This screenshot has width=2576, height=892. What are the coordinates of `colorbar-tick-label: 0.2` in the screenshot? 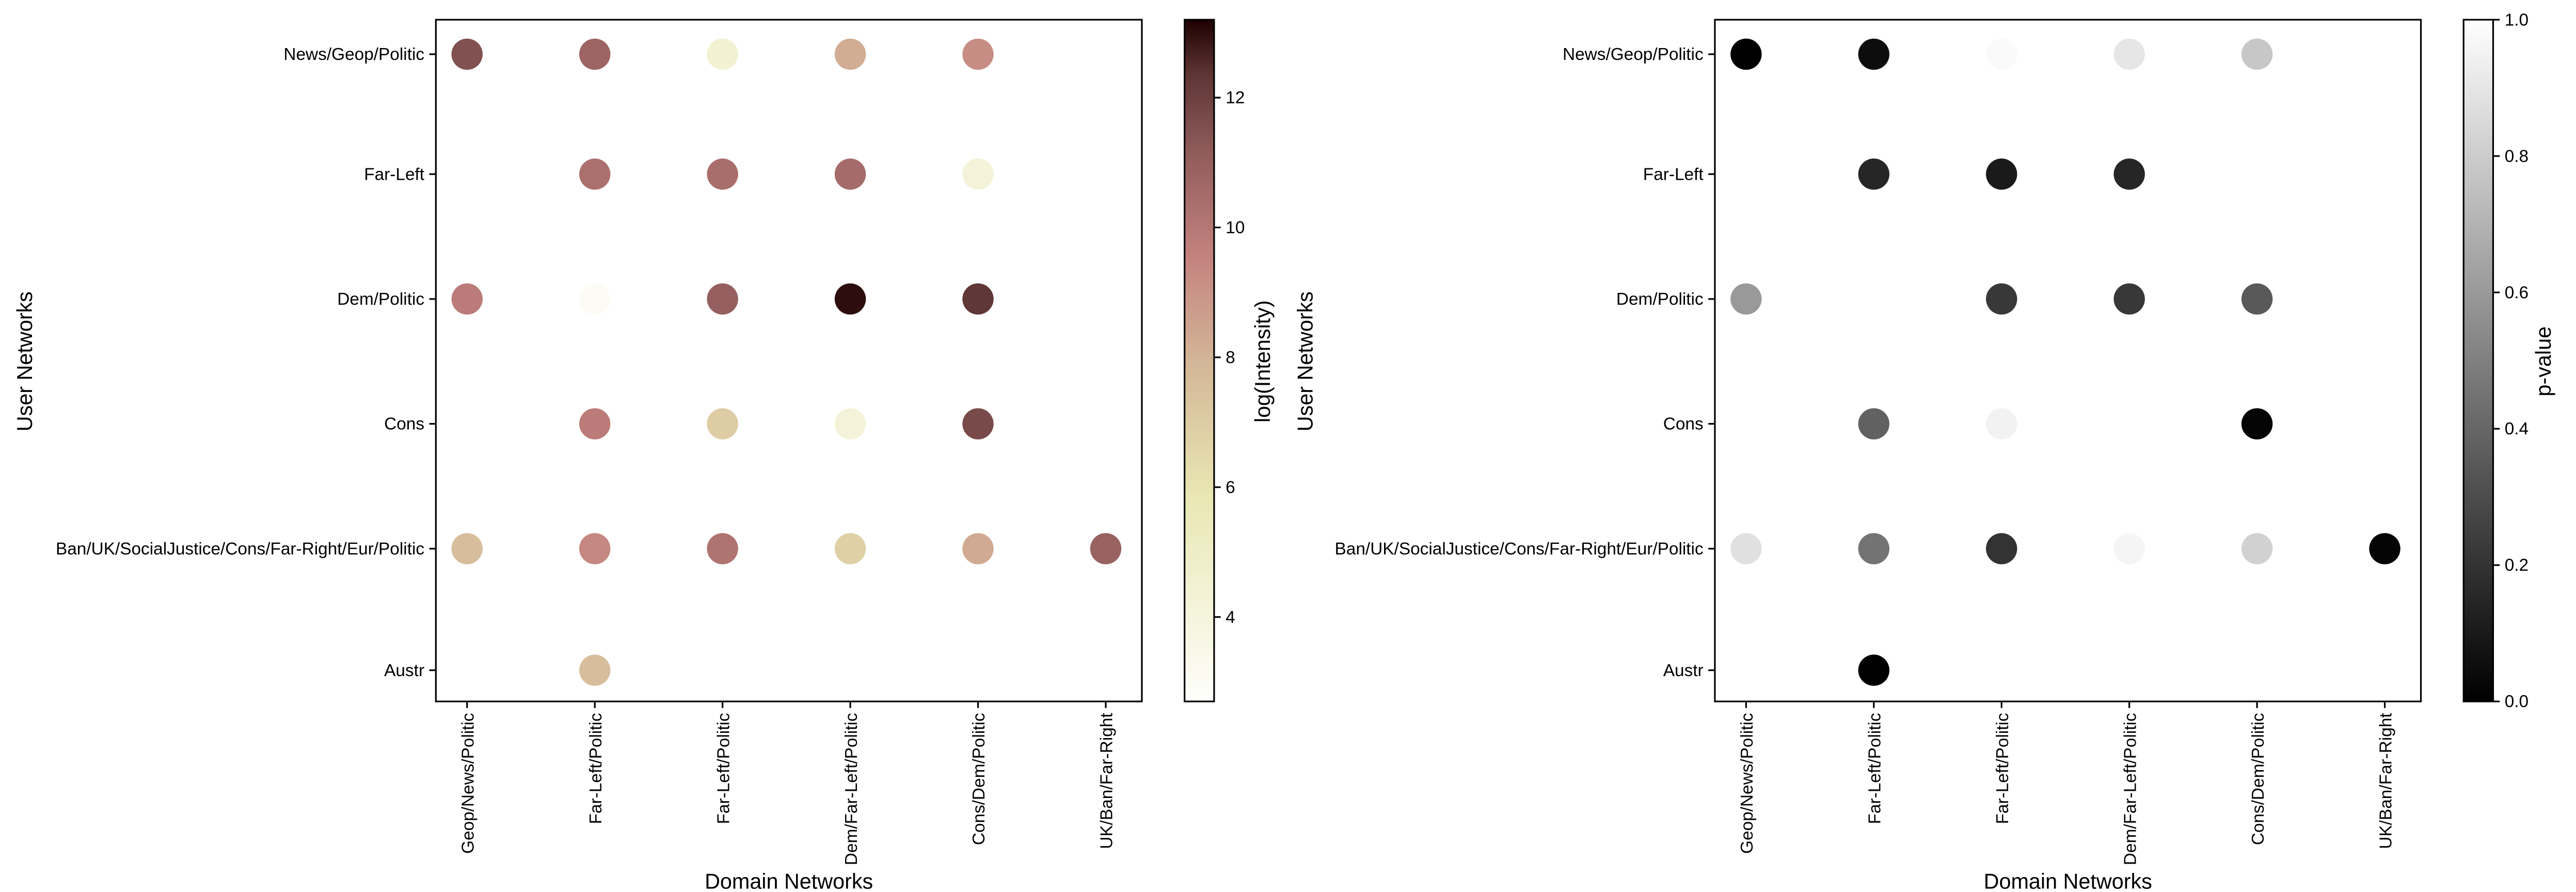 It's located at (2517, 565).